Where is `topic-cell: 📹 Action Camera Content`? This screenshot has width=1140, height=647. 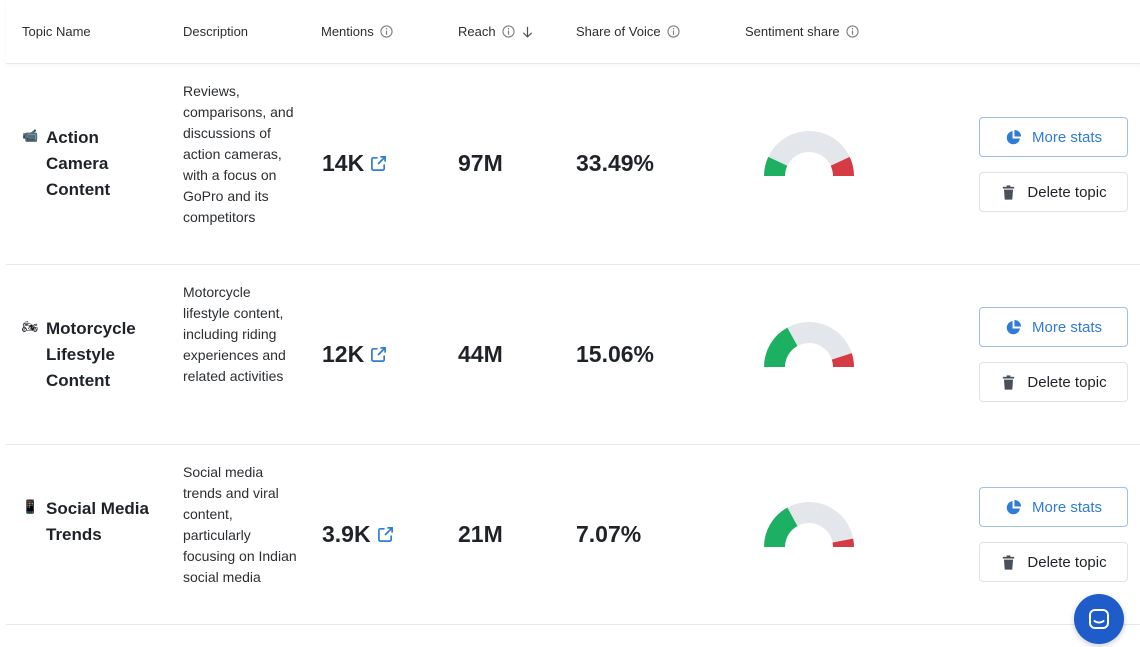
topic-cell: 📹 Action Camera Content is located at coordinates (89, 164).